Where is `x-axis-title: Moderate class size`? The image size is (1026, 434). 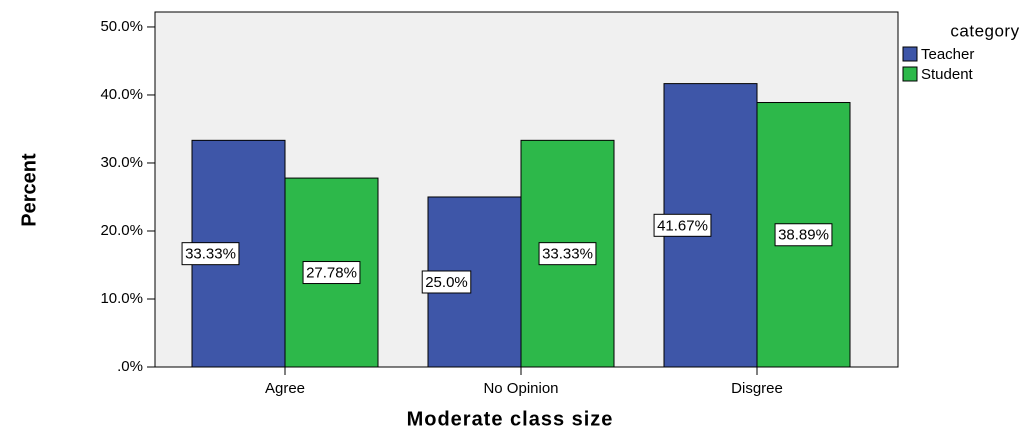
x-axis-title: Moderate class size is located at coordinates (510, 419).